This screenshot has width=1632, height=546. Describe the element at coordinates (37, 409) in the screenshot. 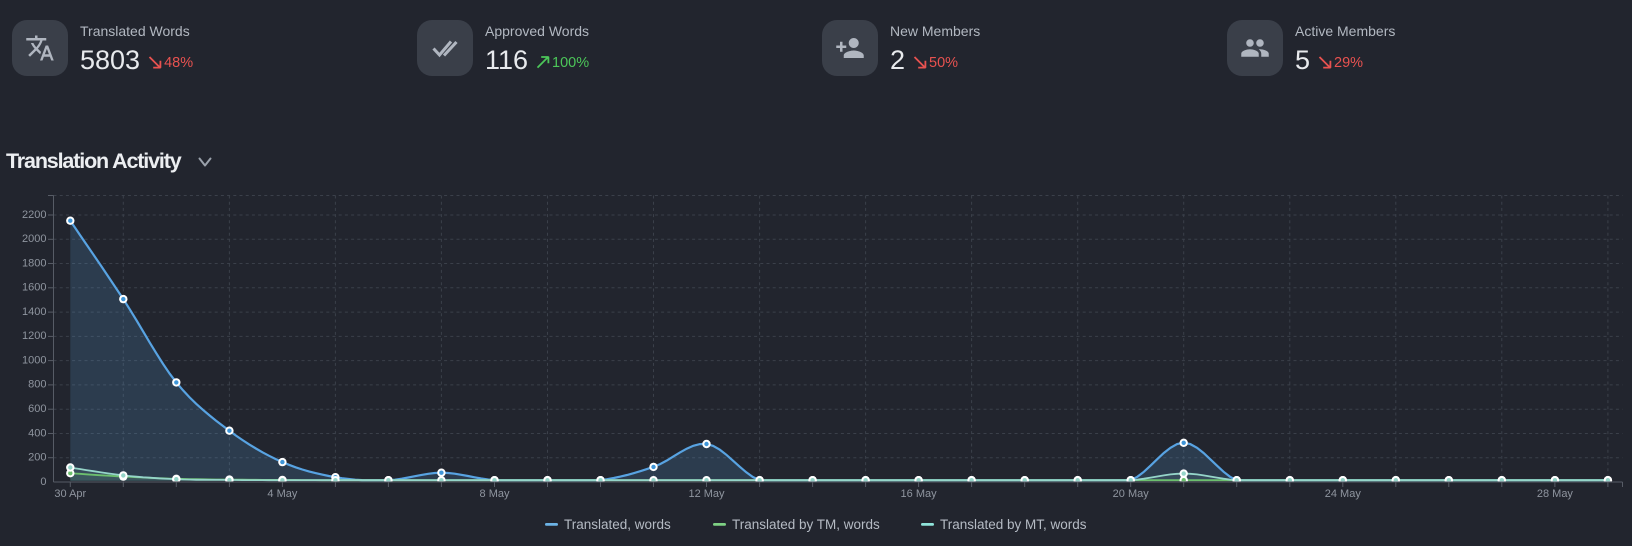

I see `svg-text: 600` at that location.